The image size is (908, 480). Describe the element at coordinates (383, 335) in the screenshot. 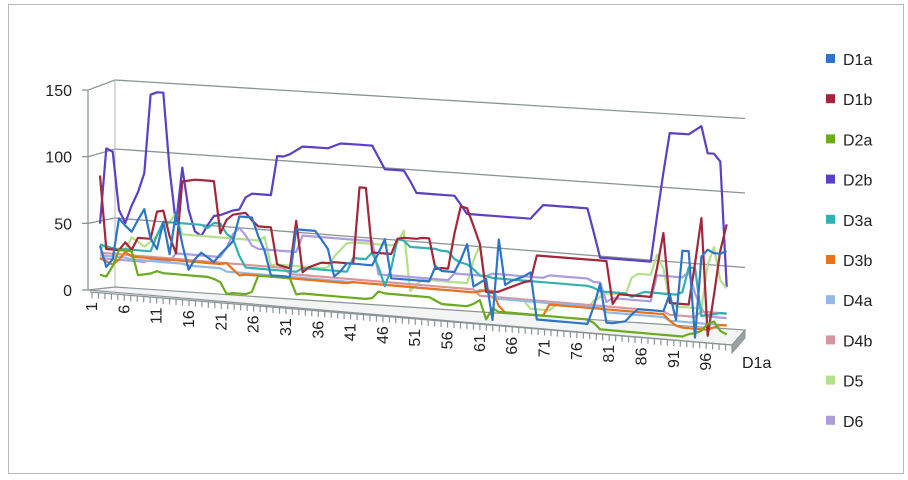

I see `x-tick-label: 46` at that location.